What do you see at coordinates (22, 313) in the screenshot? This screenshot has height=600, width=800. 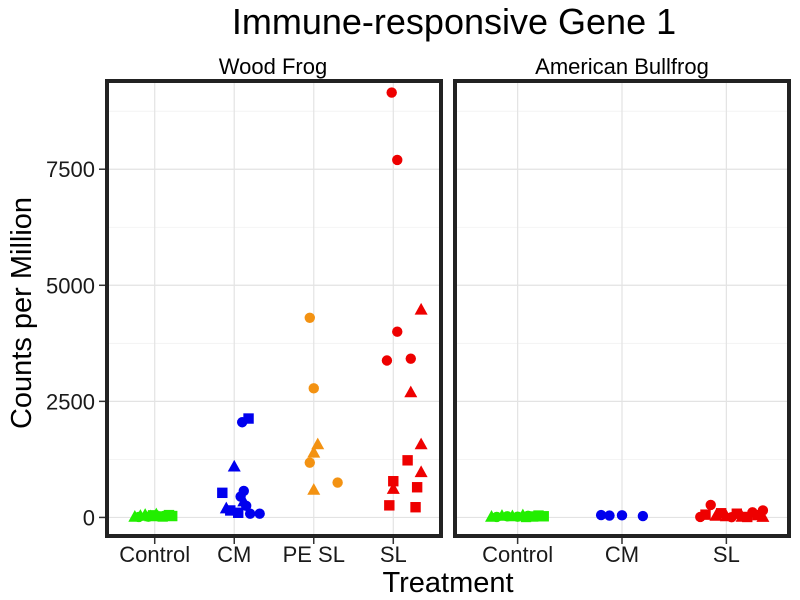 I see `y-axis-label: Counts per Million` at bounding box center [22, 313].